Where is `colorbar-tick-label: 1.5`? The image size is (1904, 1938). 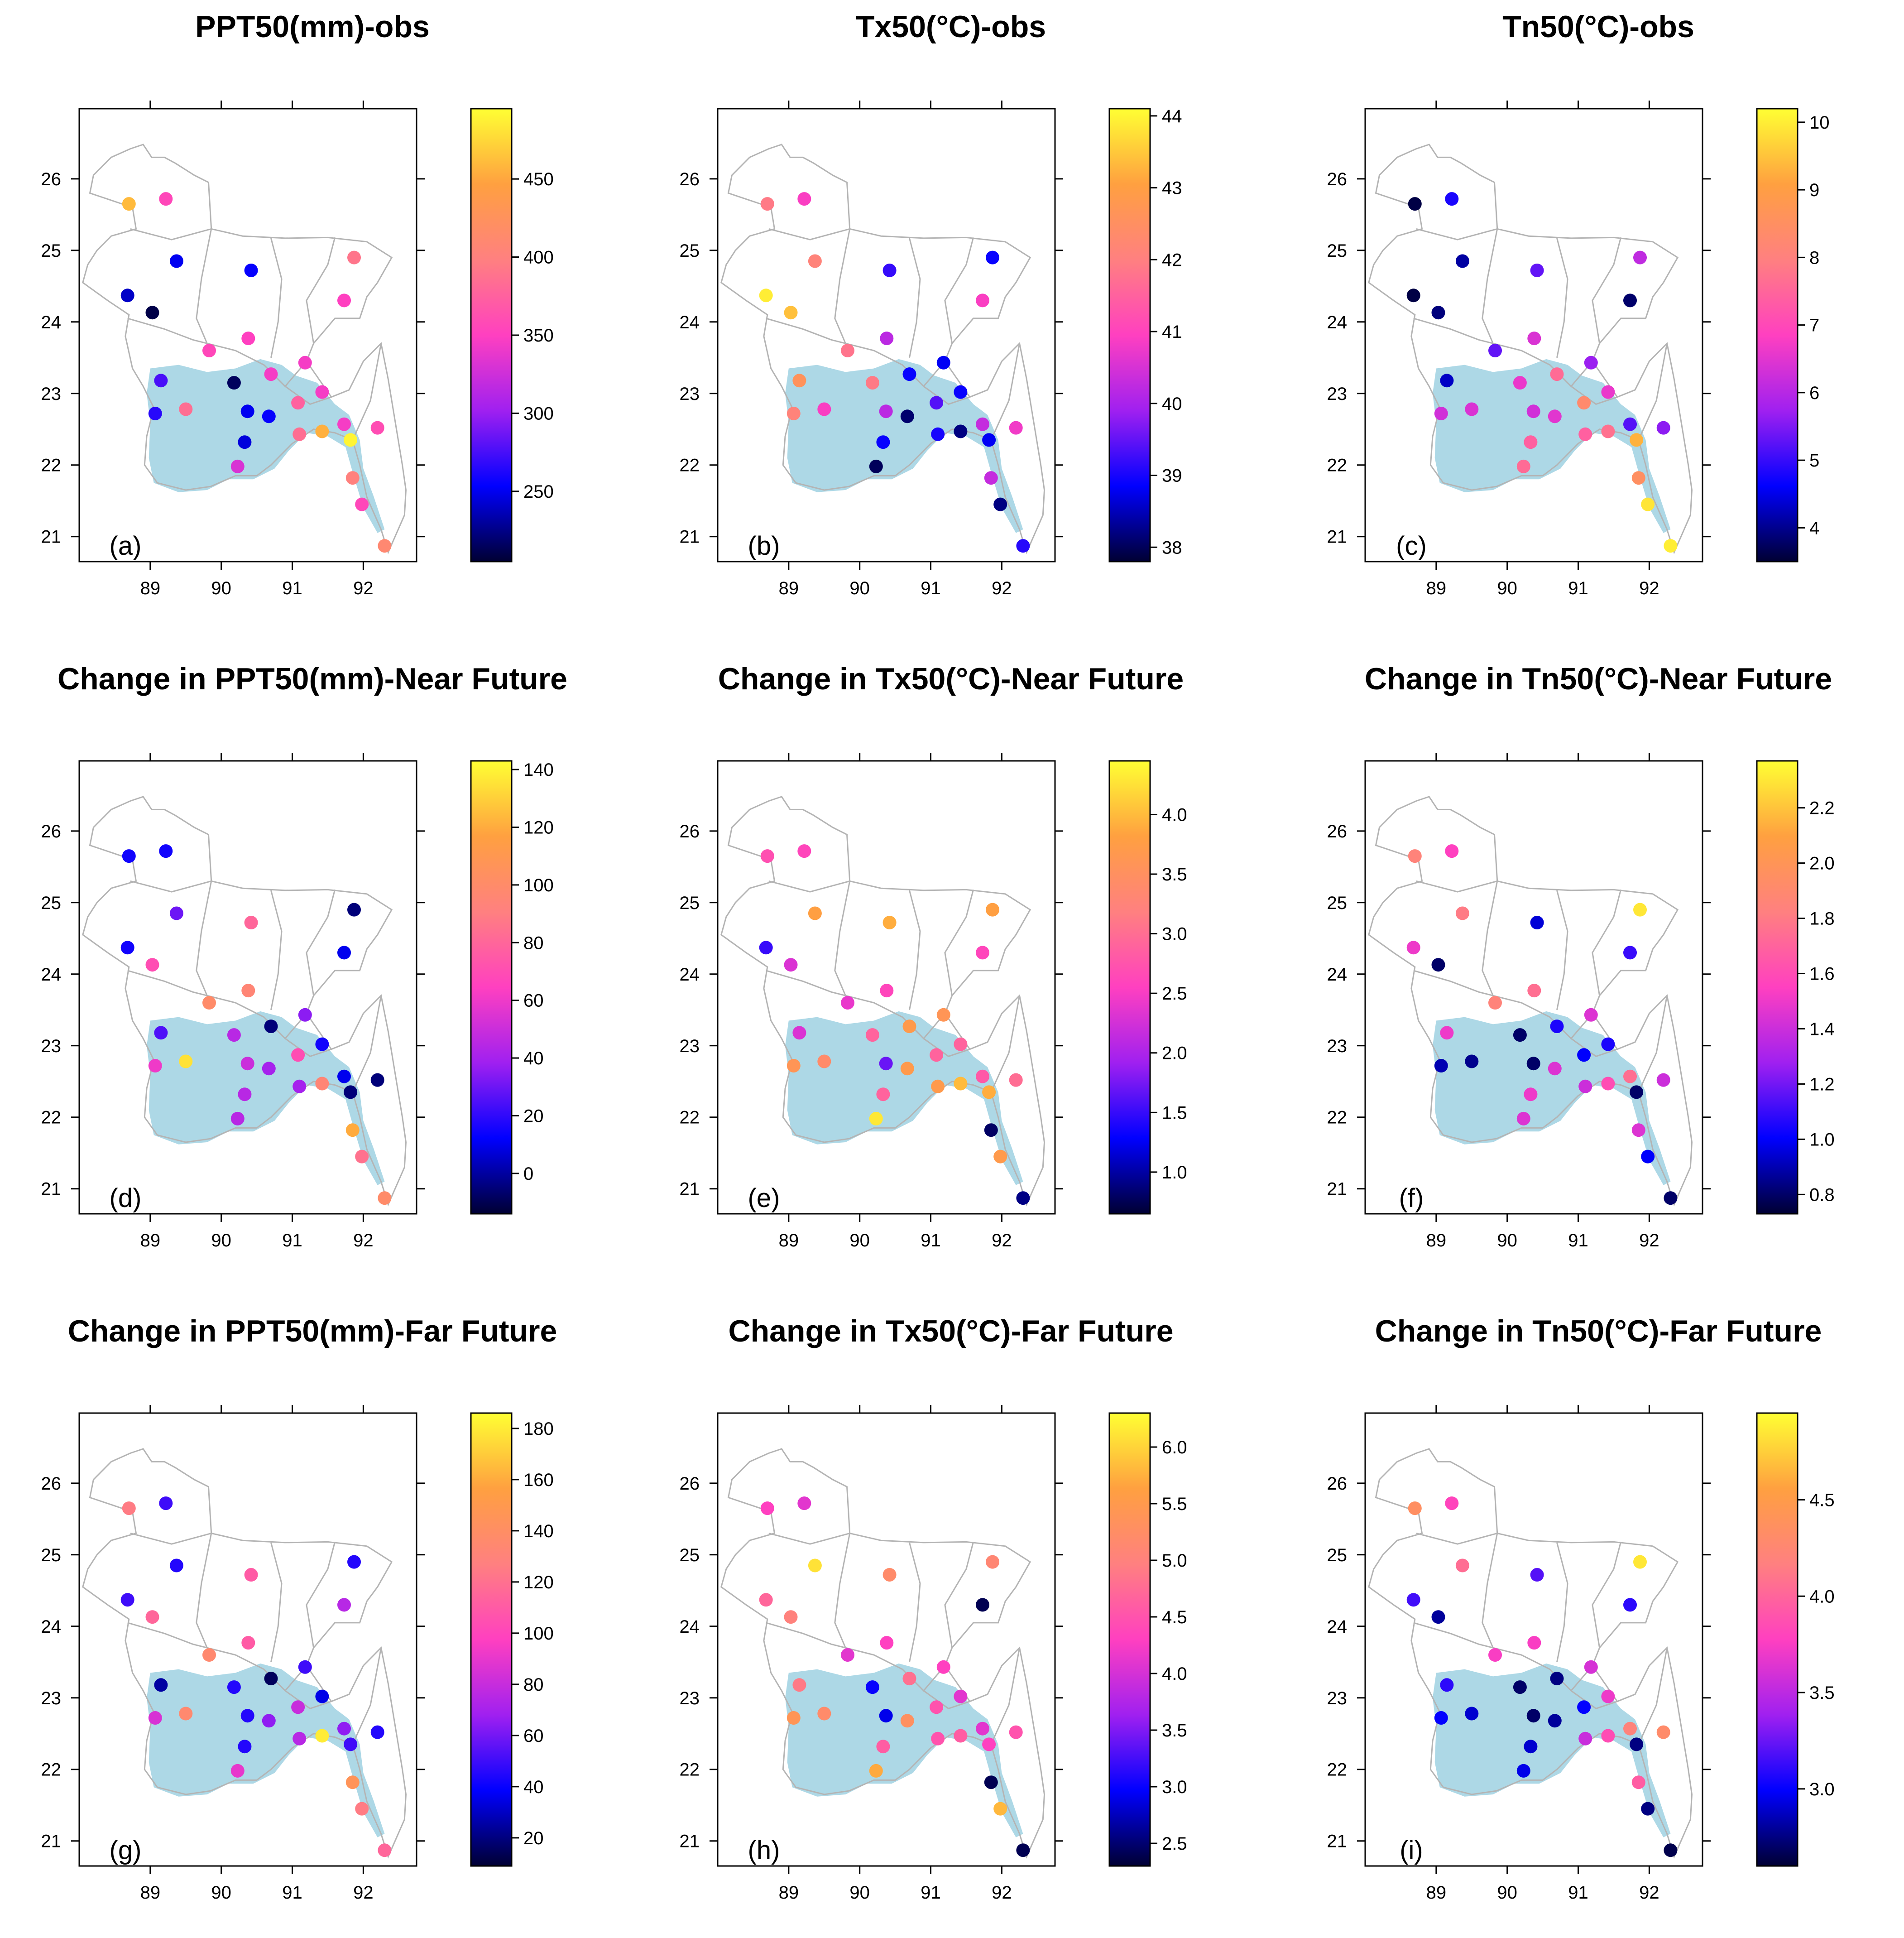
colorbar-tick-label: 1.5 is located at coordinates (1174, 1113).